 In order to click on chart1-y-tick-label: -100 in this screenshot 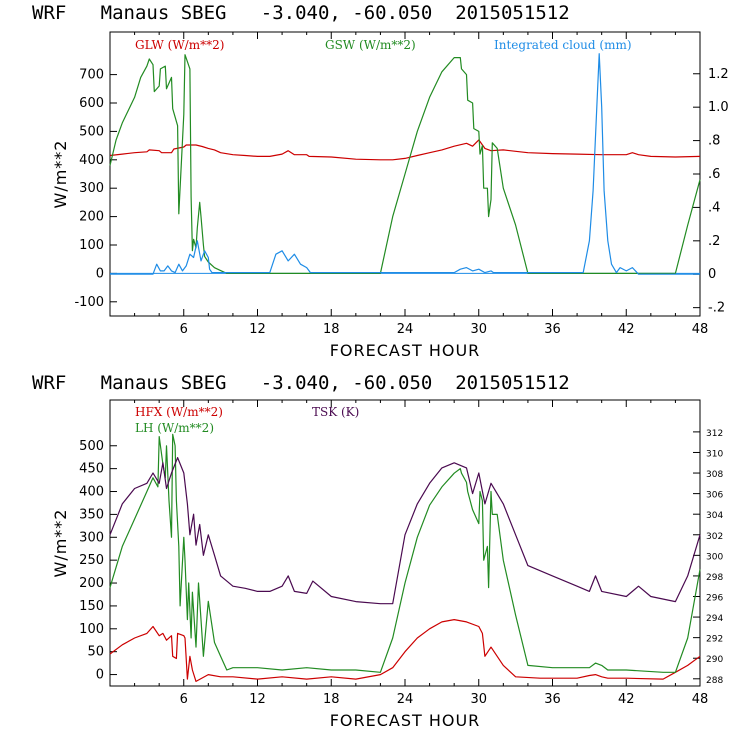, I will do `click(89, 302)`.